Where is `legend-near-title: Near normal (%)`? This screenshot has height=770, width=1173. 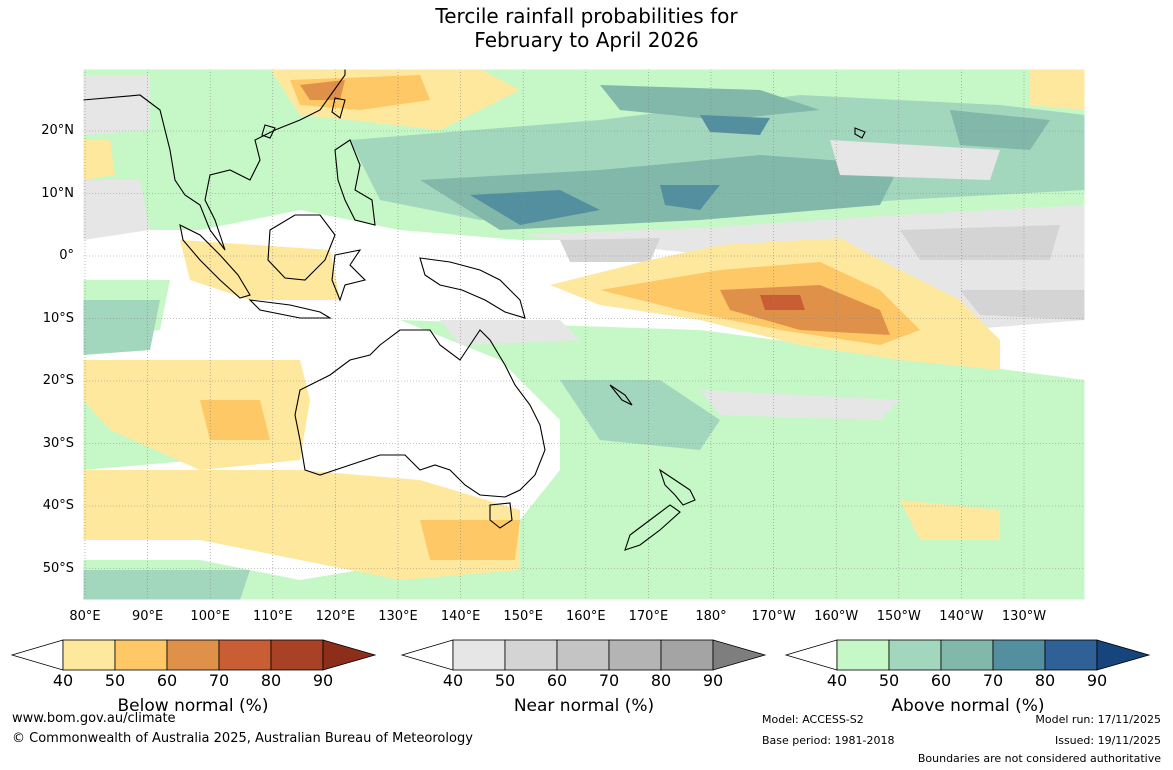
legend-near-title: Near normal (%) is located at coordinates (584, 706).